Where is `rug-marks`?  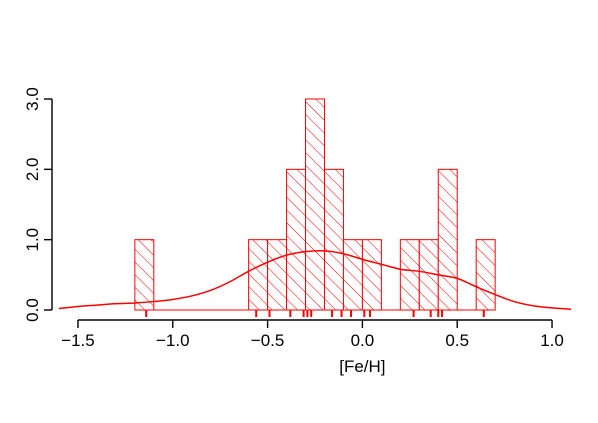 rug-marks is located at coordinates (315, 313).